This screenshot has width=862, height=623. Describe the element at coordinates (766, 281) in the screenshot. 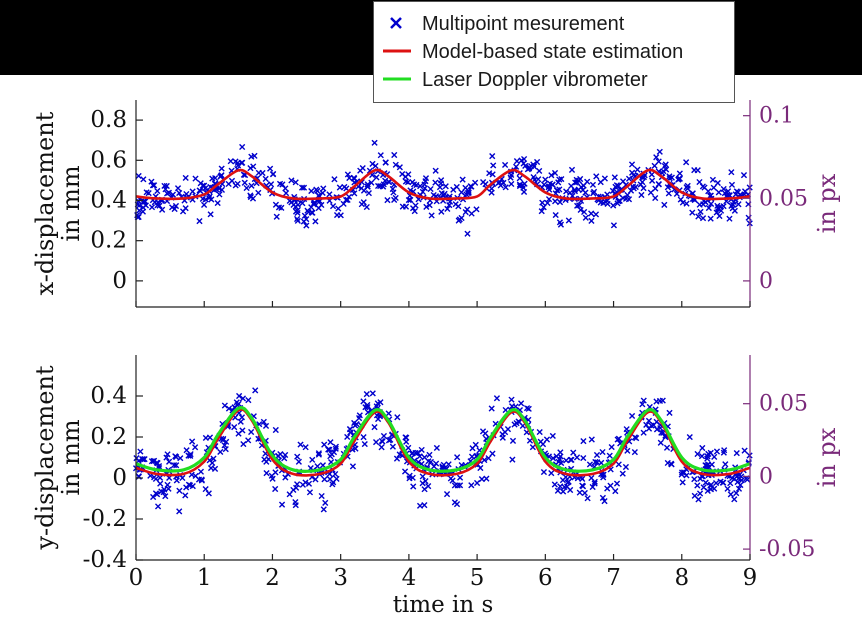

I see `right-y-tick-label: 0` at that location.